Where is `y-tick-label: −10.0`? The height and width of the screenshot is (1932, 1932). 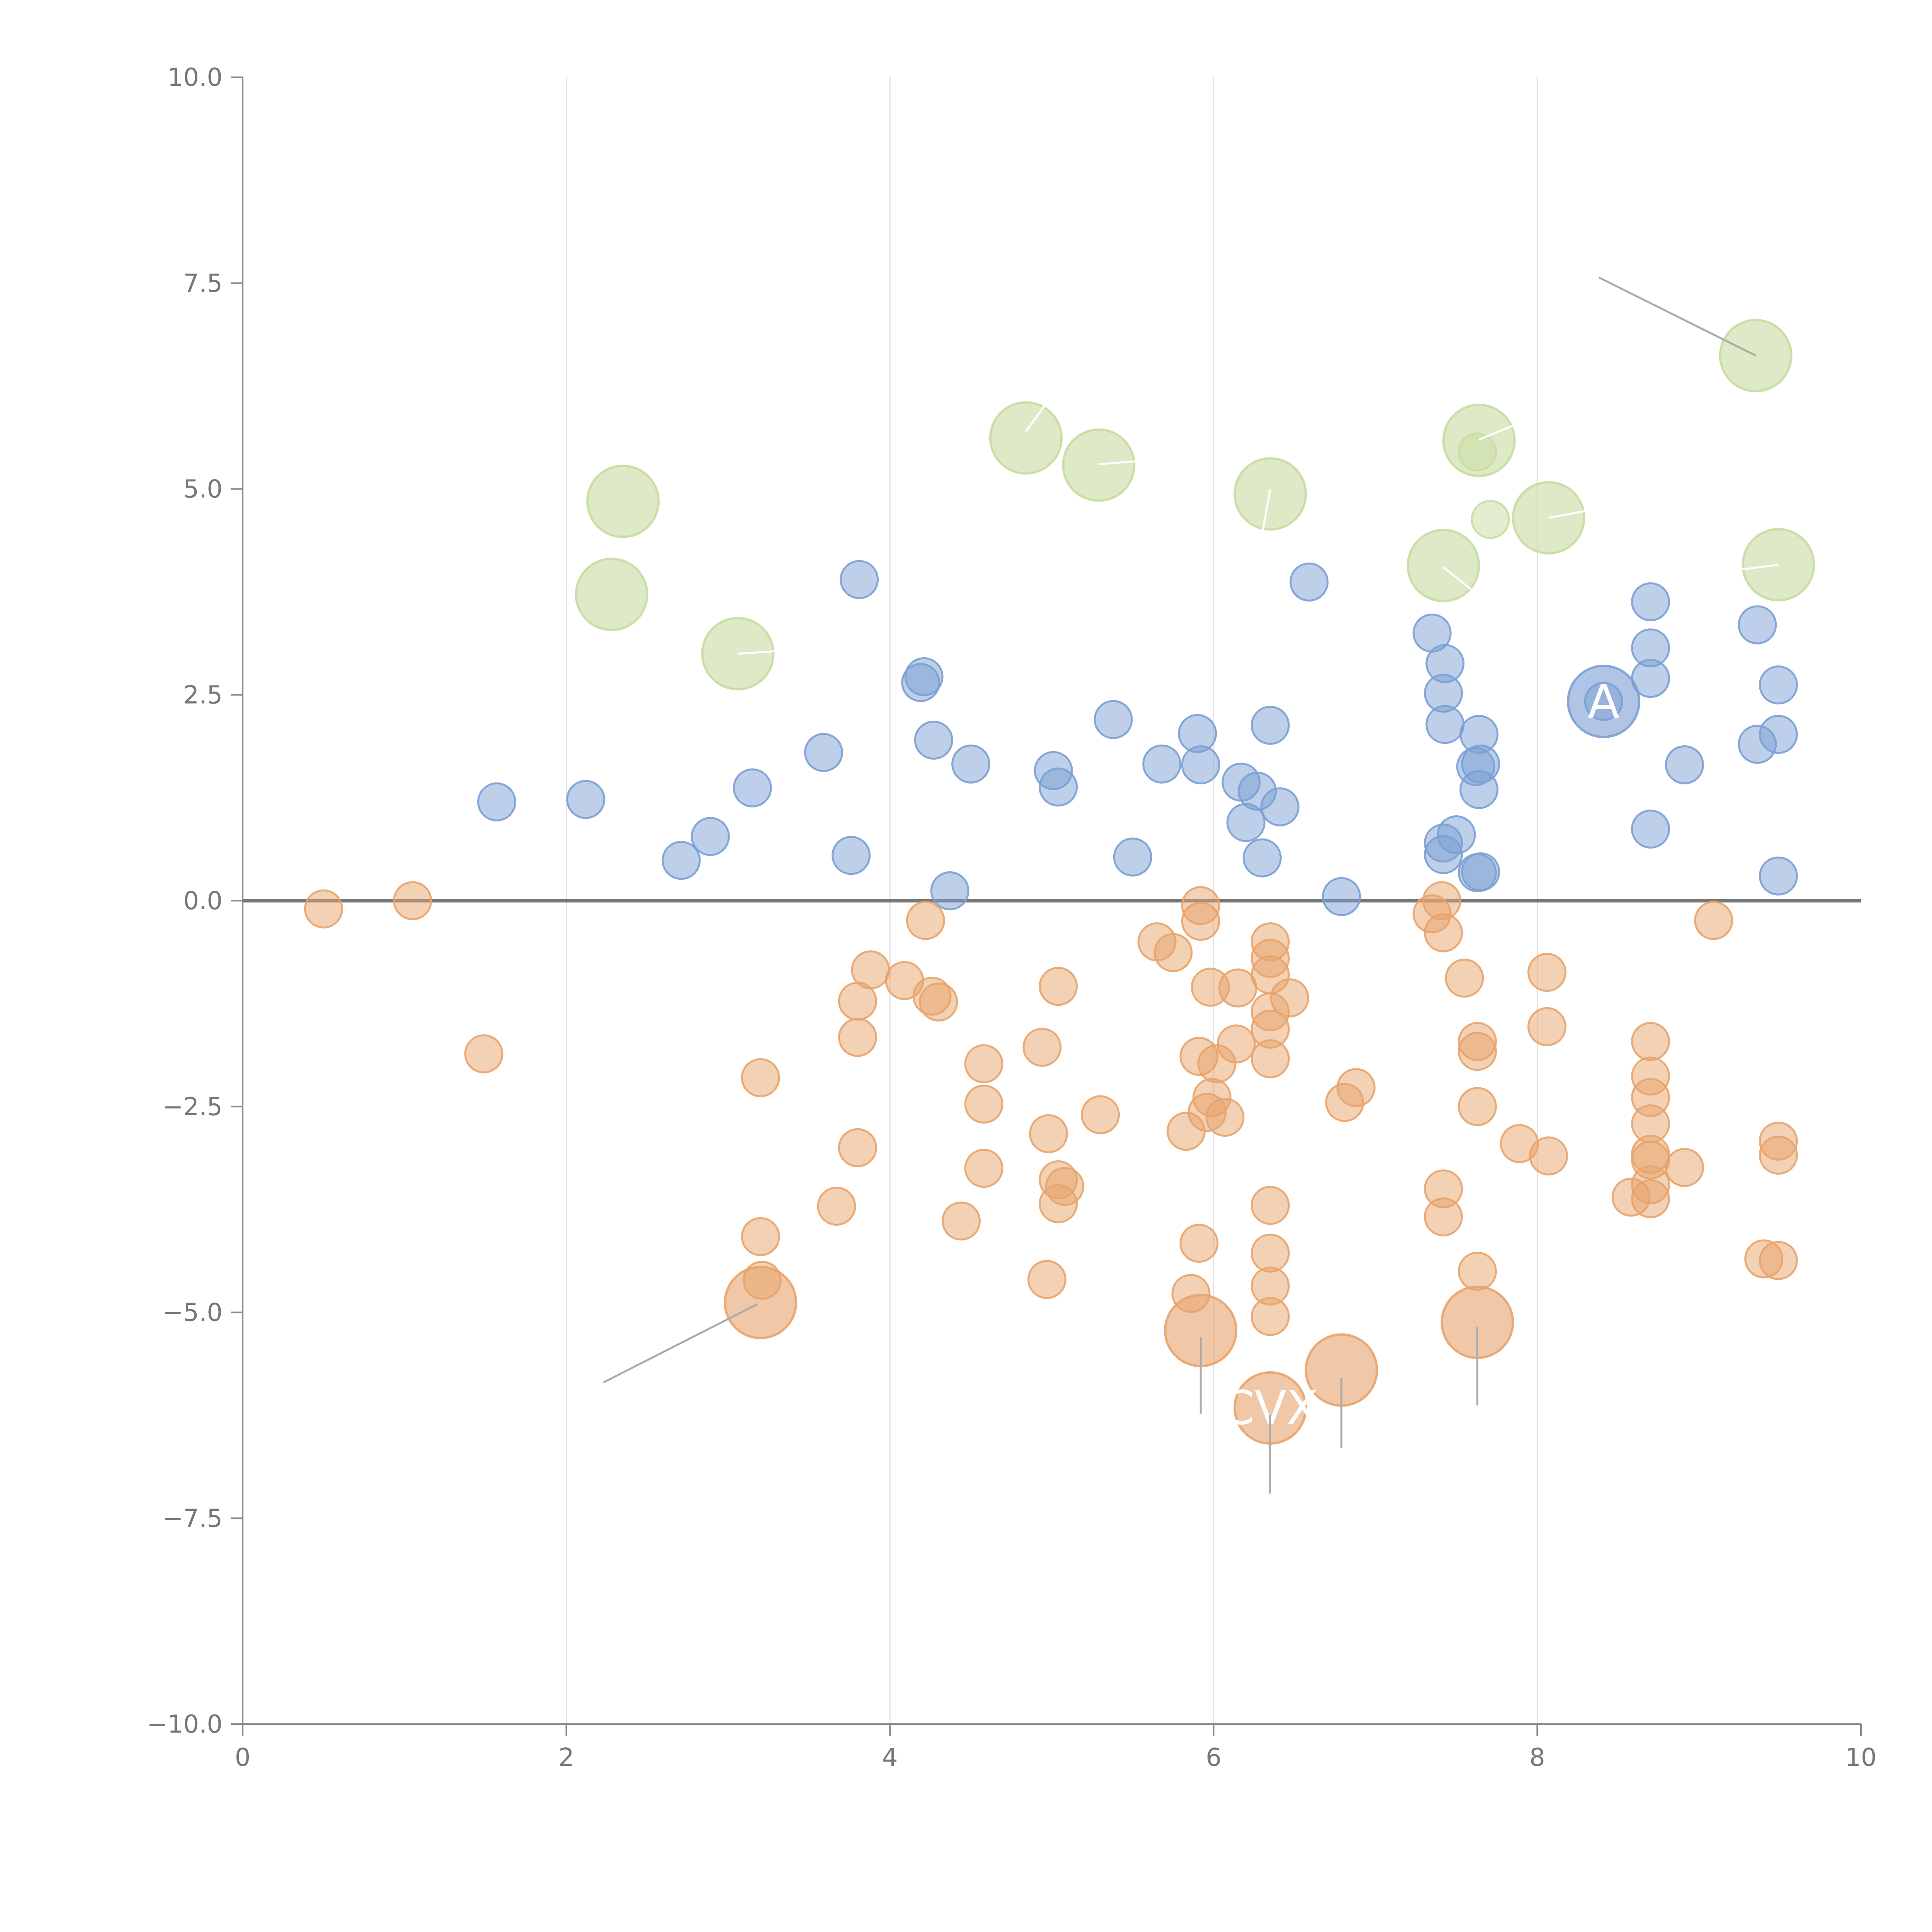
y-tick-label: −10.0 is located at coordinates (185, 1725).